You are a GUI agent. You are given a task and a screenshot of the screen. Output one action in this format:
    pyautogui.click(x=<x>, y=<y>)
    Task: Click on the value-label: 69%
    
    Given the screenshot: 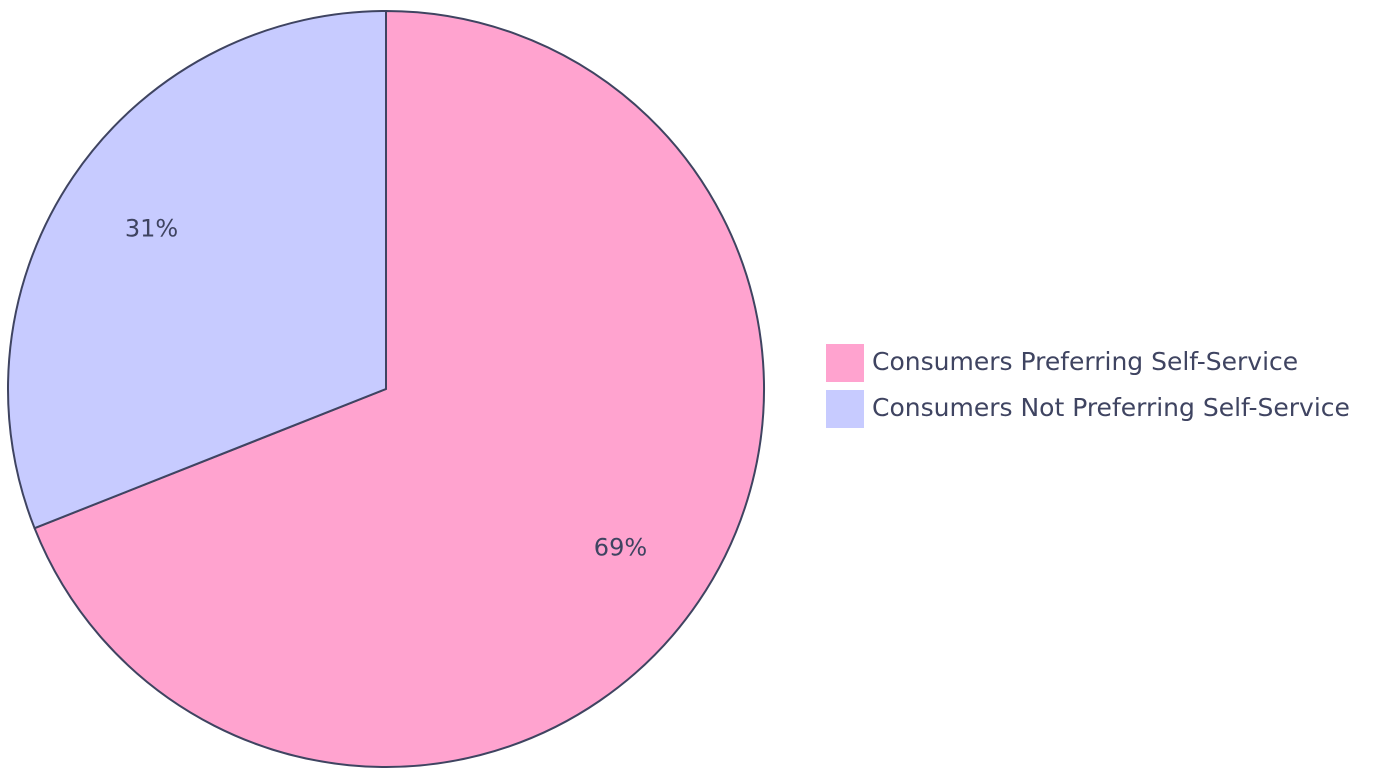 What is the action you would take?
    pyautogui.click(x=620, y=547)
    